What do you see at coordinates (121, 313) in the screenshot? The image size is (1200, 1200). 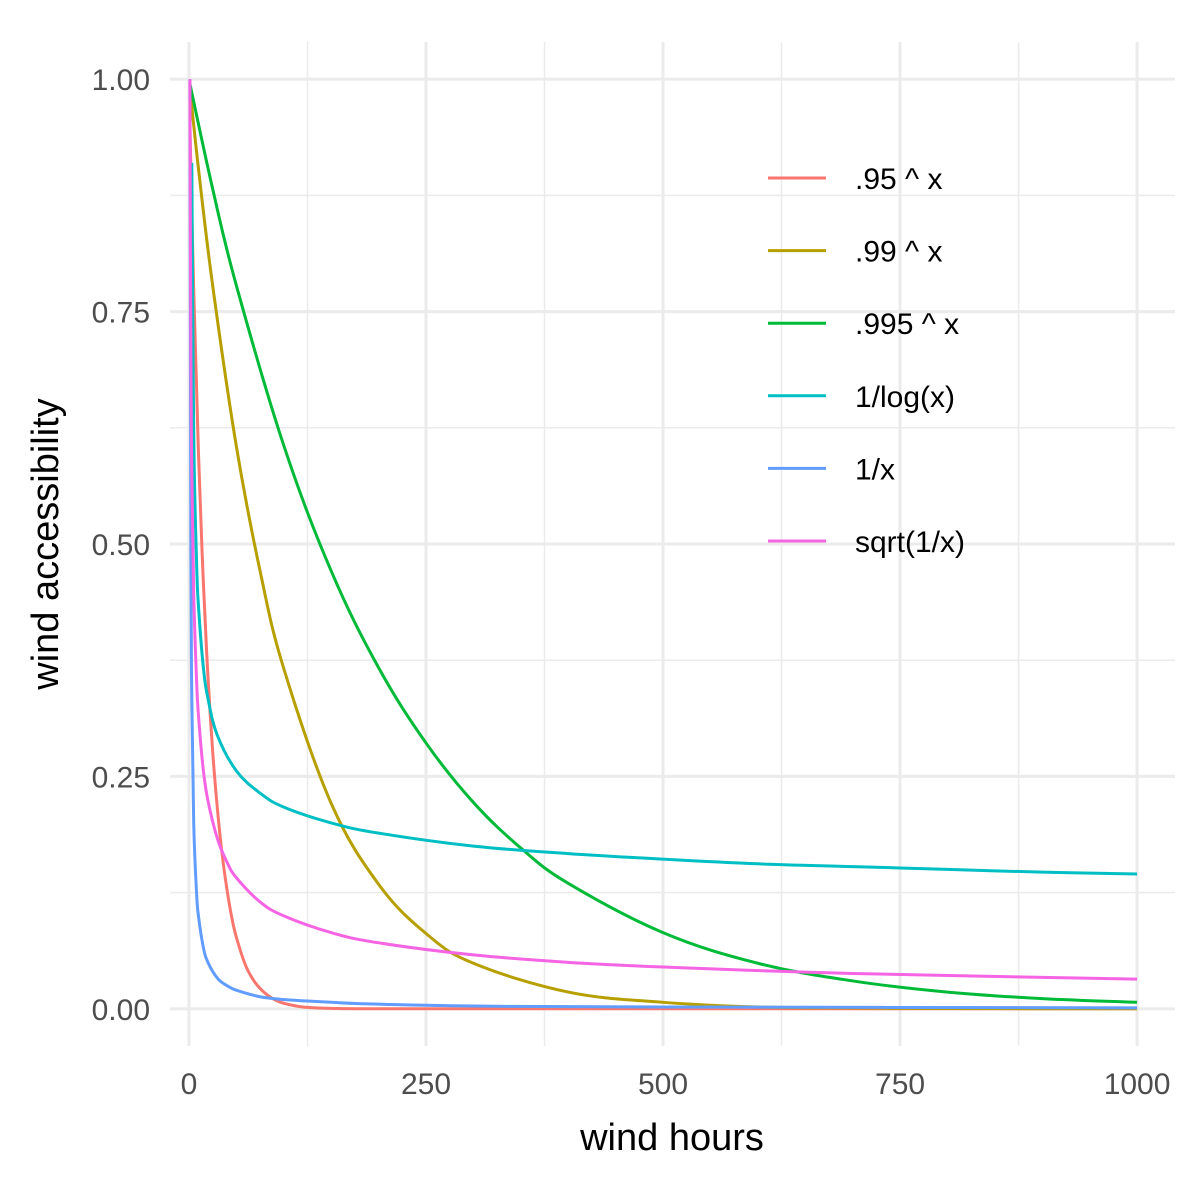 I see `y-tick-label: 0.75` at bounding box center [121, 313].